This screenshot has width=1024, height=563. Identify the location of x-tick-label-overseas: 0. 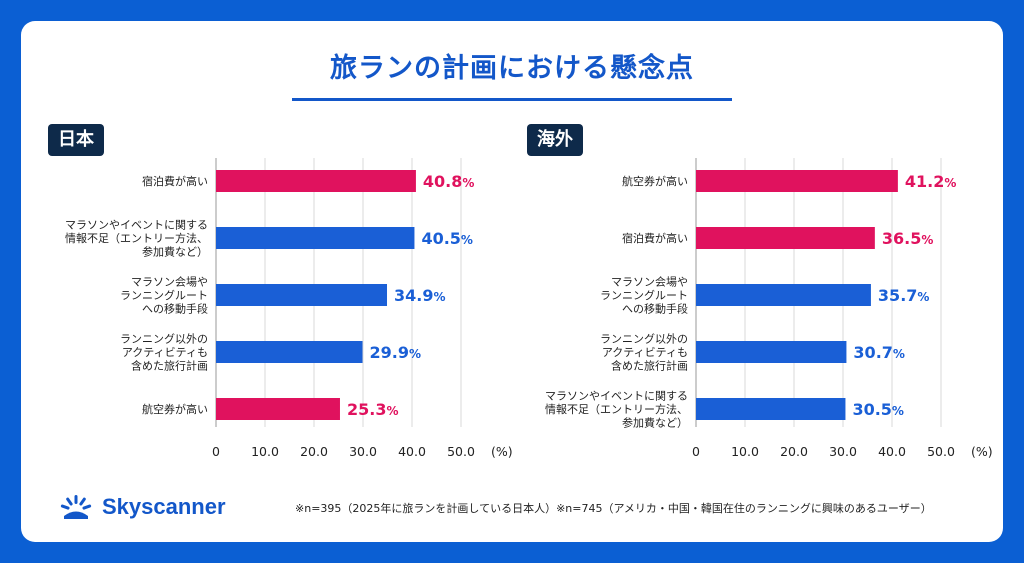
(696, 451).